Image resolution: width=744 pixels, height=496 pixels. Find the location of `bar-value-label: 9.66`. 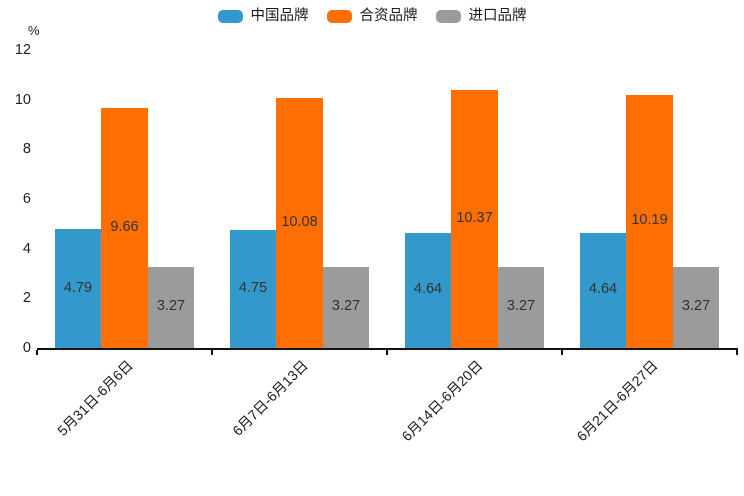

bar-value-label: 9.66 is located at coordinates (124, 227).